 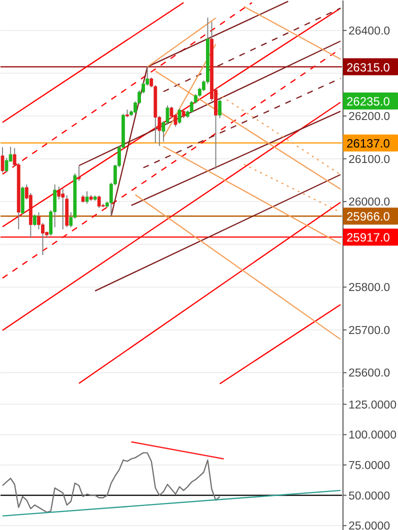 What do you see at coordinates (372, 436) in the screenshot?
I see `y-tick-label: 100.0000` at bounding box center [372, 436].